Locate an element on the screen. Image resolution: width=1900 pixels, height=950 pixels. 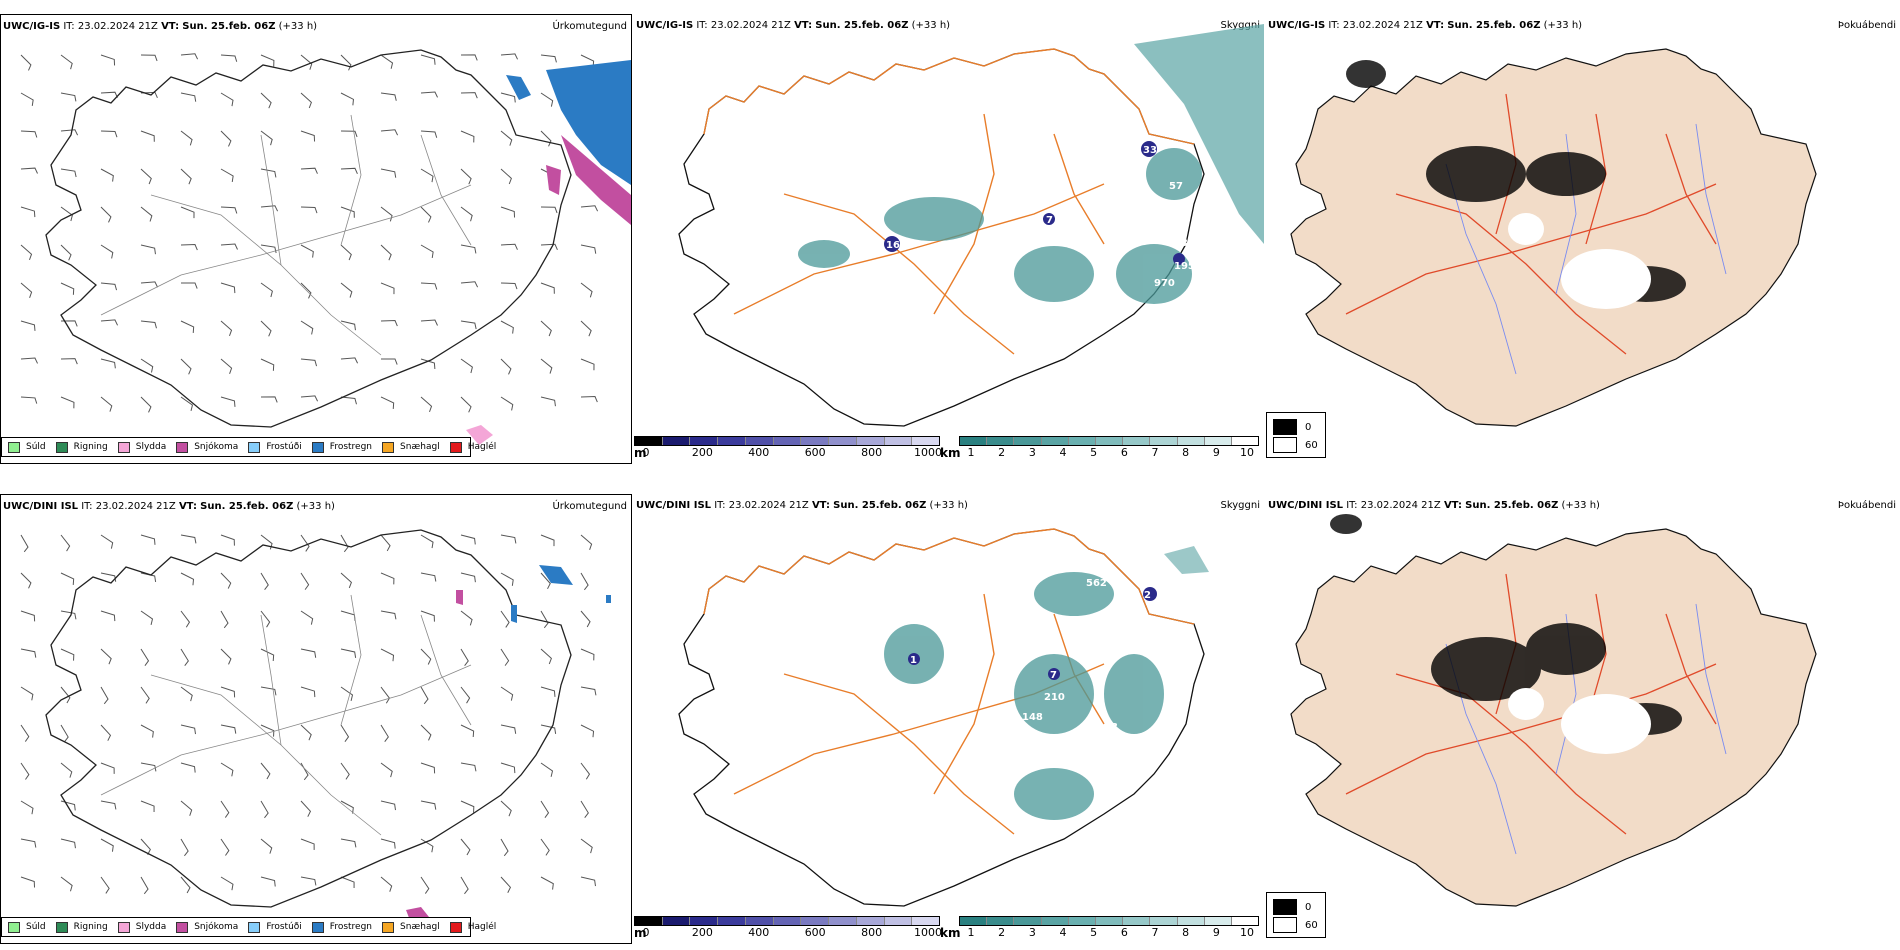
colorbar-tick-label: 1000 is located at coordinates (928, 932).